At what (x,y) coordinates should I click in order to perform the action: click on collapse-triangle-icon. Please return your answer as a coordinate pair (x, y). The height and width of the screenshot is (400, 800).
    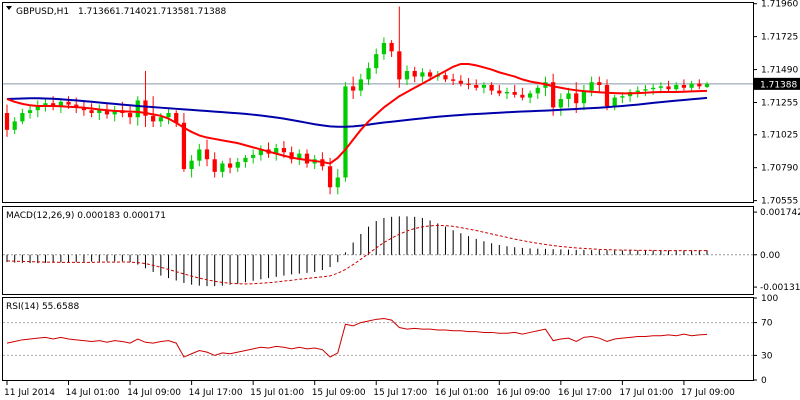
    Looking at the image, I should click on (9, 8).